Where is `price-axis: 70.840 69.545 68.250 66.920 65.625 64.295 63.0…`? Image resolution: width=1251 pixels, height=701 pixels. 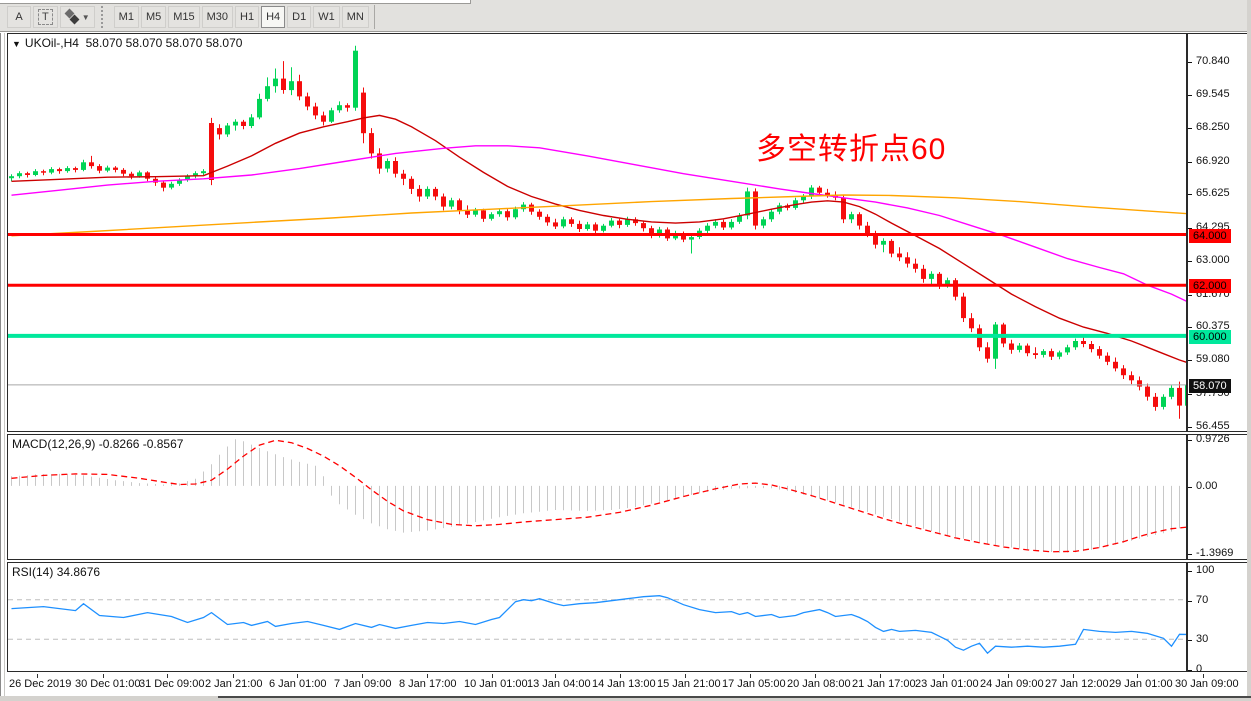 price-axis: 70.840 69.545 68.250 66.920 65.625 64.295 63.0… is located at coordinates (1217, 232).